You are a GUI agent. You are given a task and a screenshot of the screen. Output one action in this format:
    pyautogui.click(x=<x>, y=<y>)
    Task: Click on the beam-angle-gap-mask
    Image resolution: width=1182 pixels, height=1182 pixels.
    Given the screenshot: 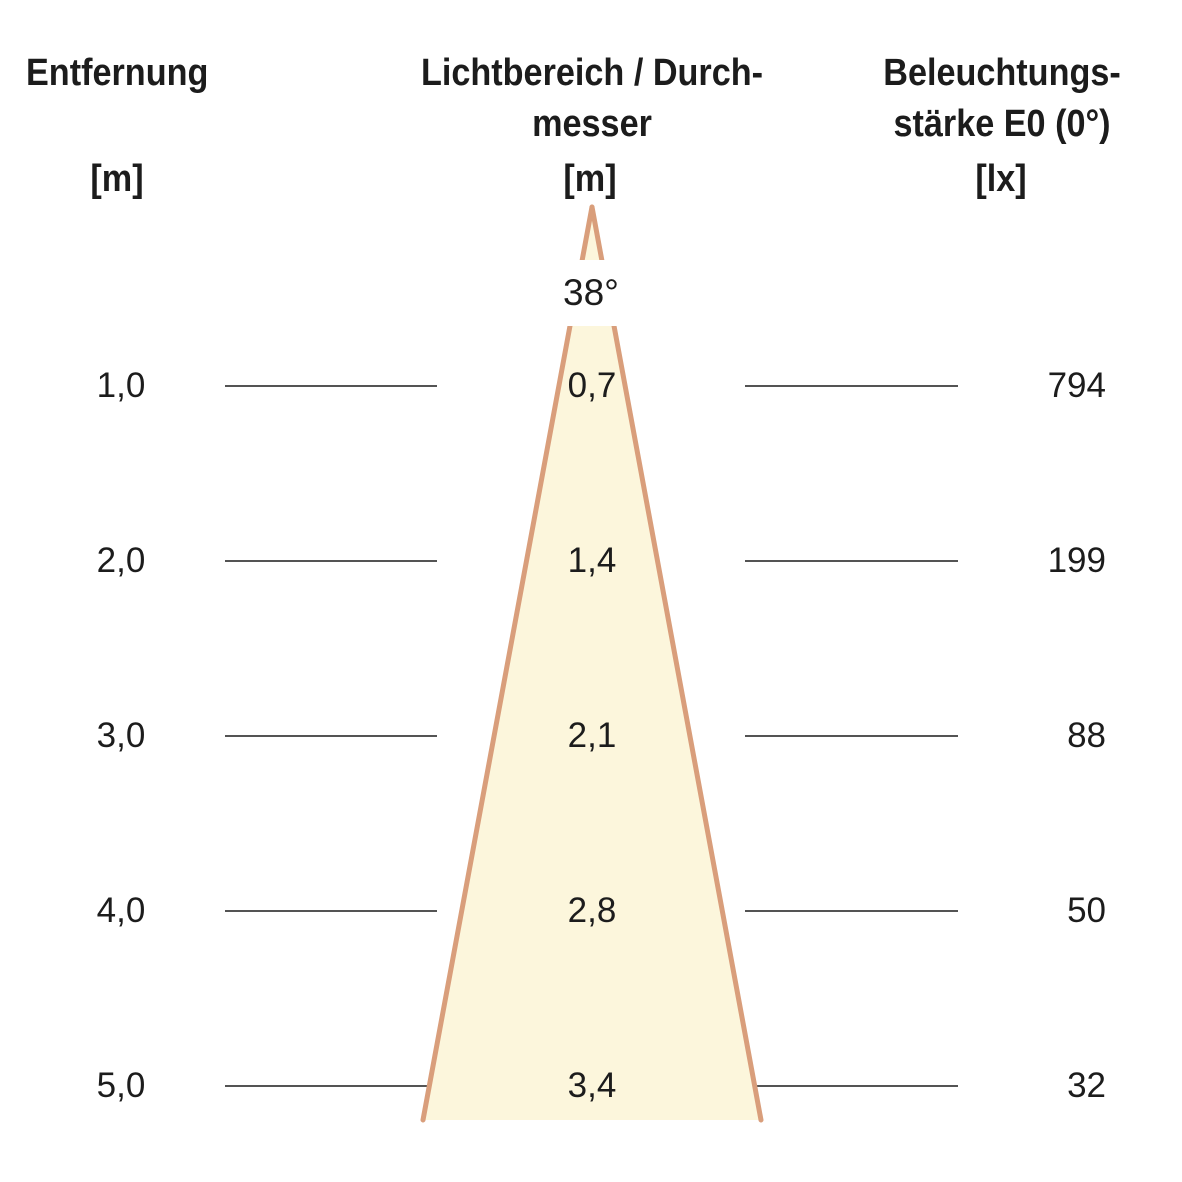 What is the action you would take?
    pyautogui.click(x=593, y=293)
    